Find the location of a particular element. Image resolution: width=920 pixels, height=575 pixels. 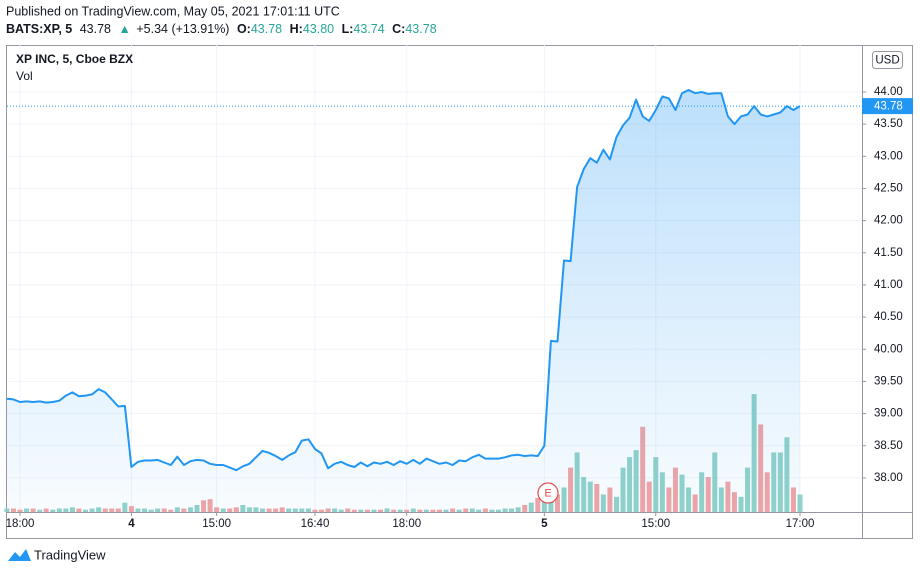

ohlc-label: H: is located at coordinates (296, 29).